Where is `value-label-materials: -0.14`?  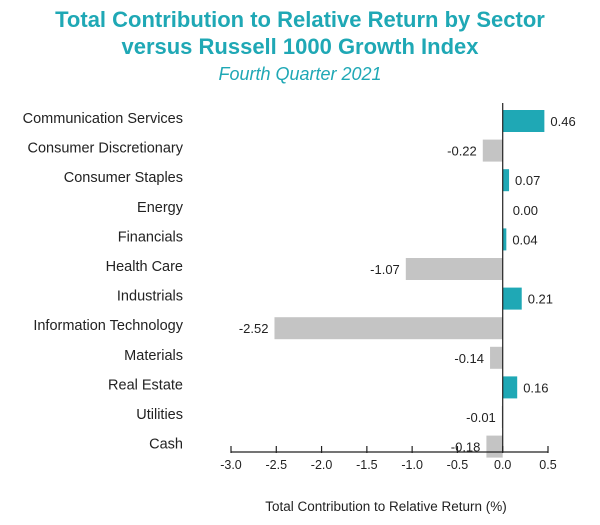
value-label-materials: -0.14 is located at coordinates (469, 358).